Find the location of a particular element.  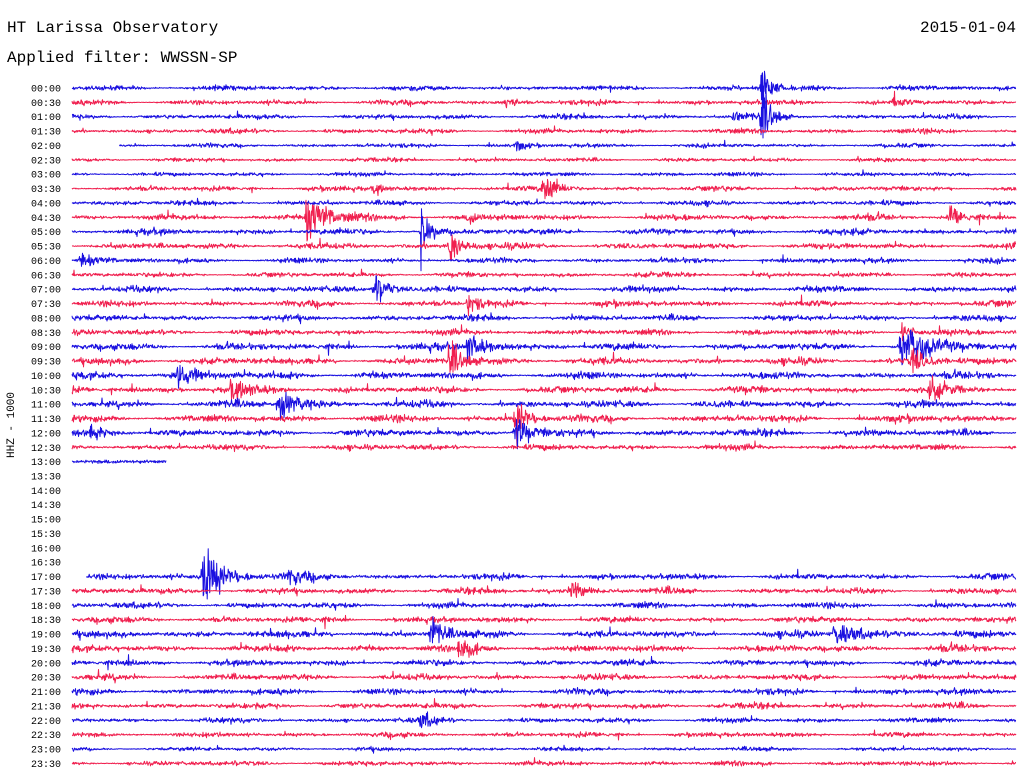

time-tick-label: 13:00 is located at coordinates (46, 463).